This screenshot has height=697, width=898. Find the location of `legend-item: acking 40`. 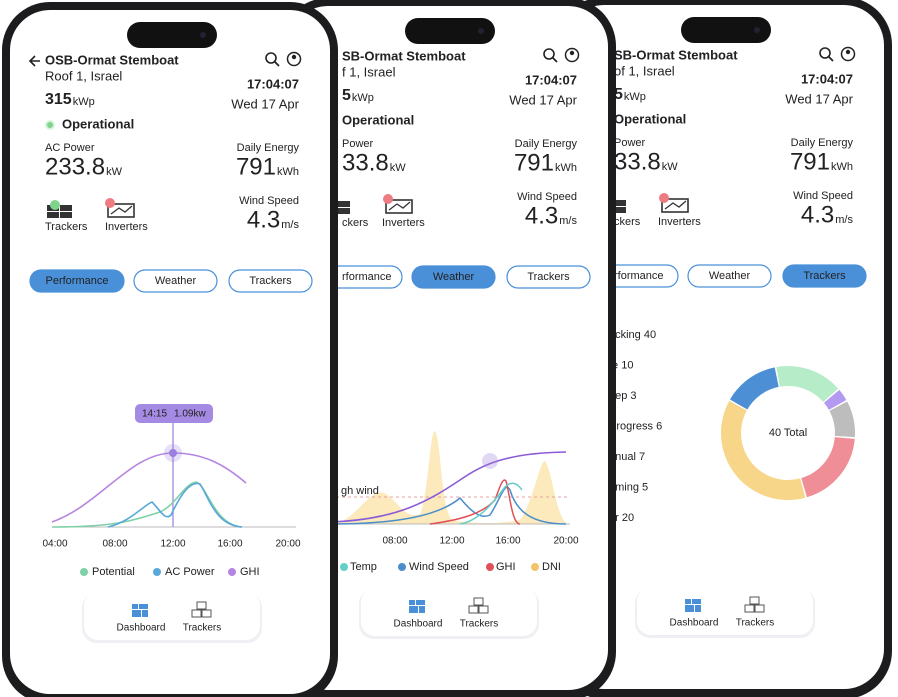

legend-item: acking 40 is located at coordinates (632, 335).